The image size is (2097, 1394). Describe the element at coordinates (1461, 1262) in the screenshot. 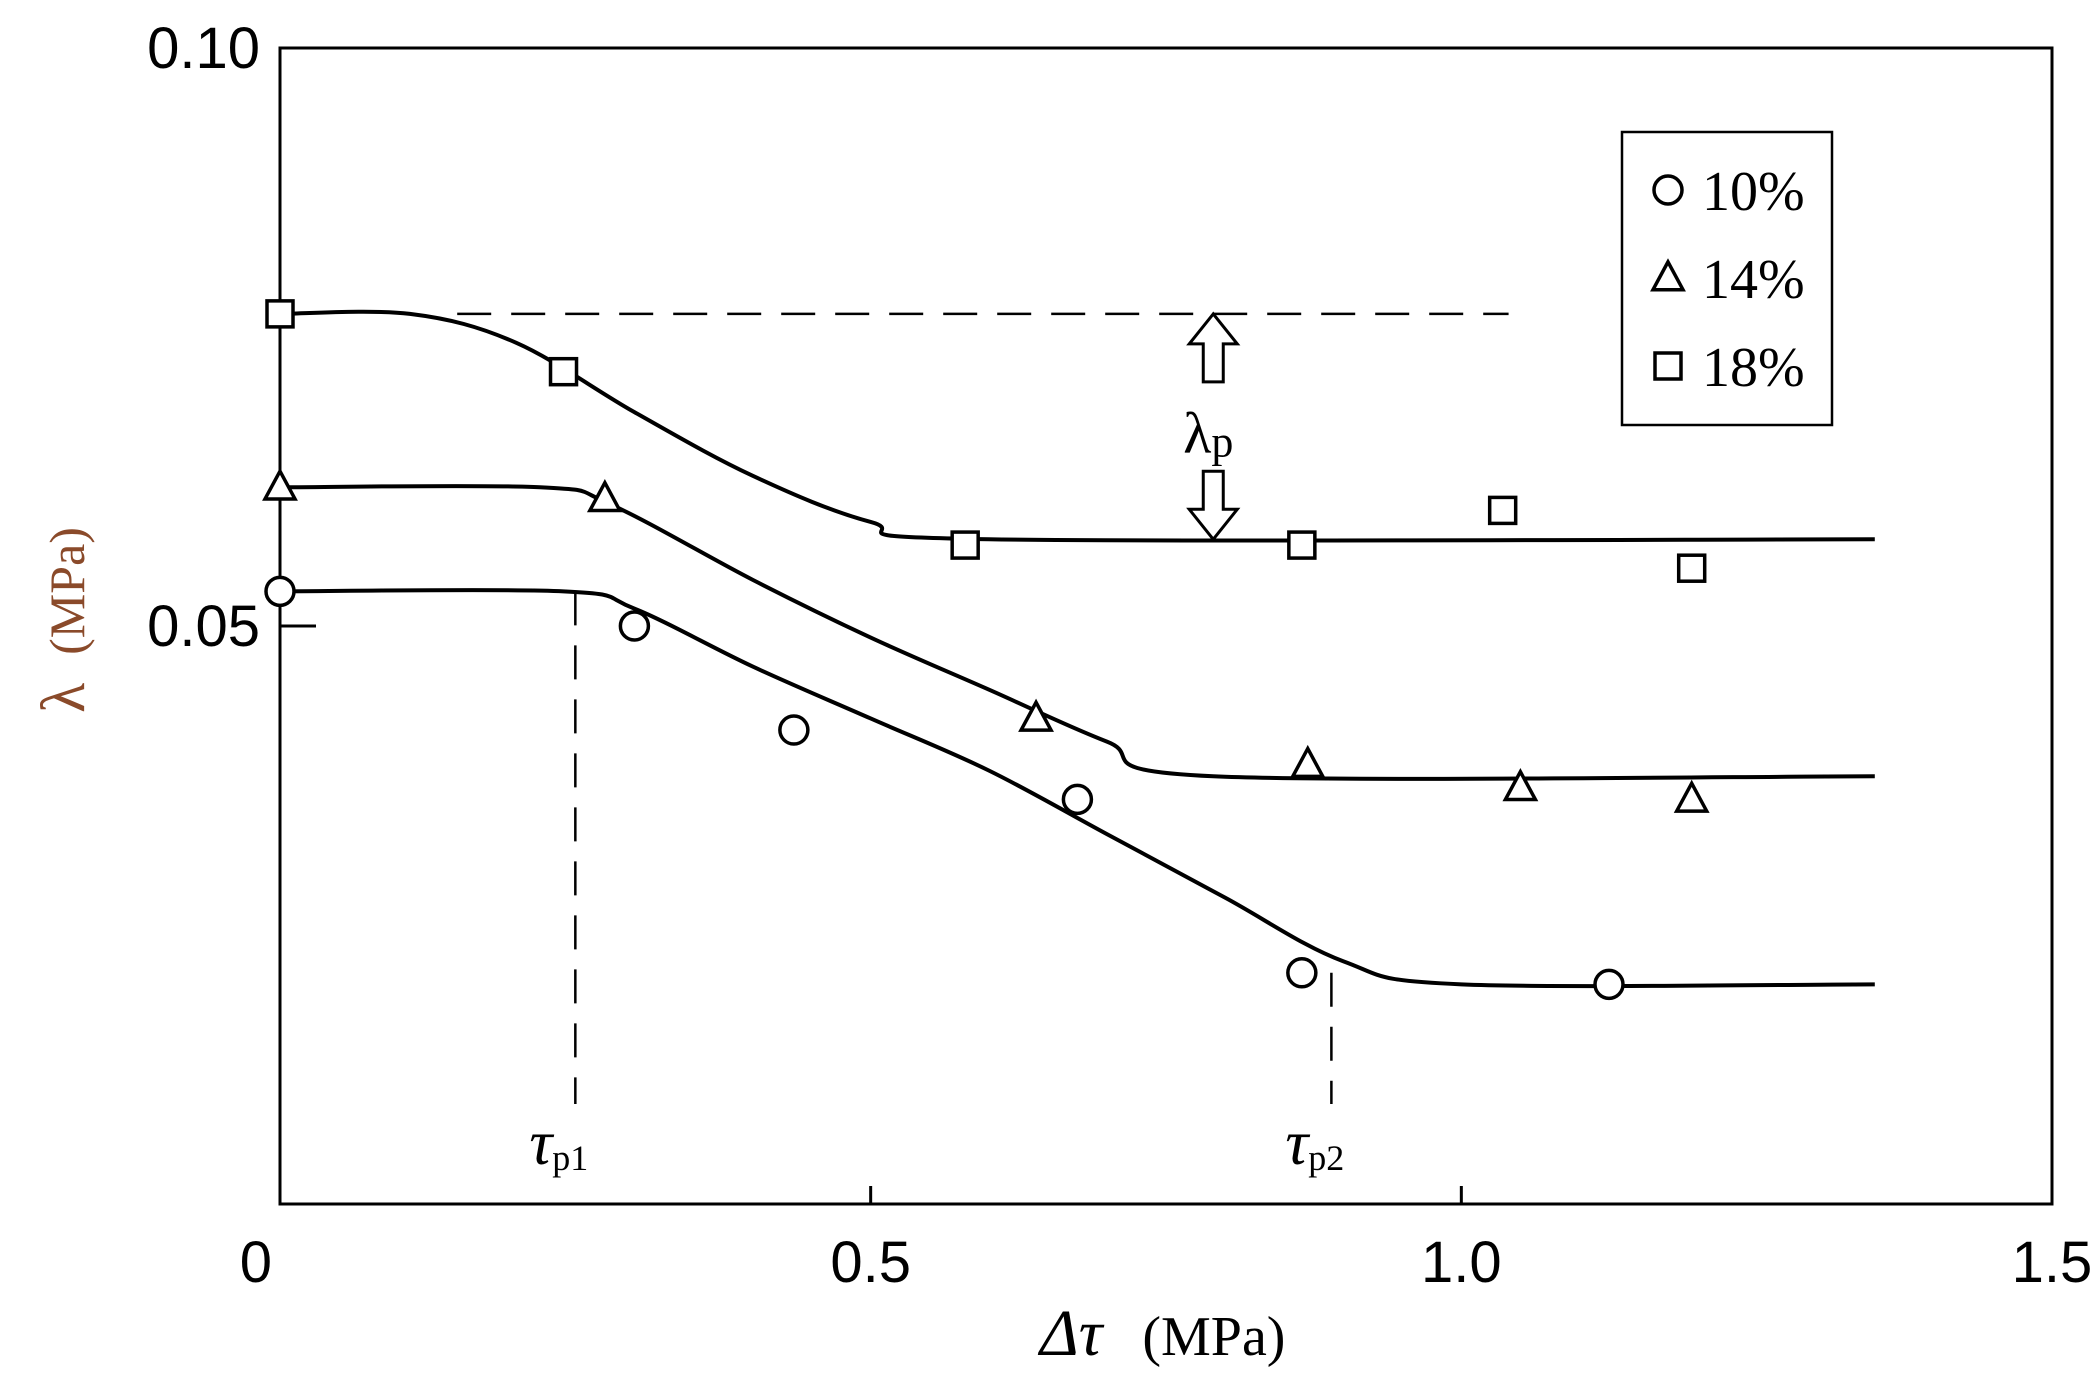

I see `x-tick-label: 1.0` at that location.